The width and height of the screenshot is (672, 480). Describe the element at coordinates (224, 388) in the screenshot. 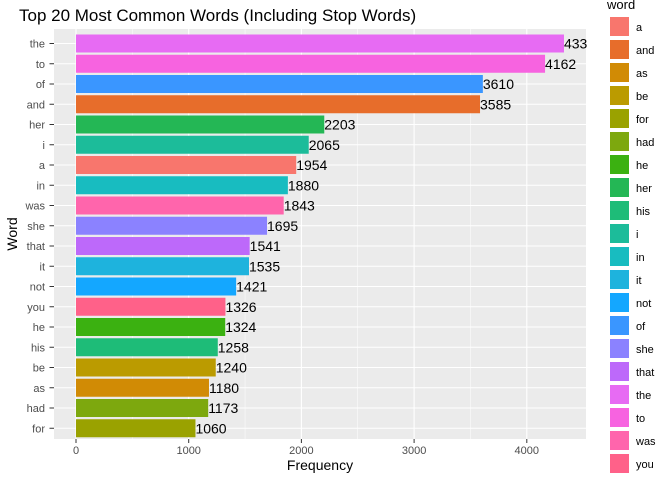

I see `value-label-as: 1180` at that location.